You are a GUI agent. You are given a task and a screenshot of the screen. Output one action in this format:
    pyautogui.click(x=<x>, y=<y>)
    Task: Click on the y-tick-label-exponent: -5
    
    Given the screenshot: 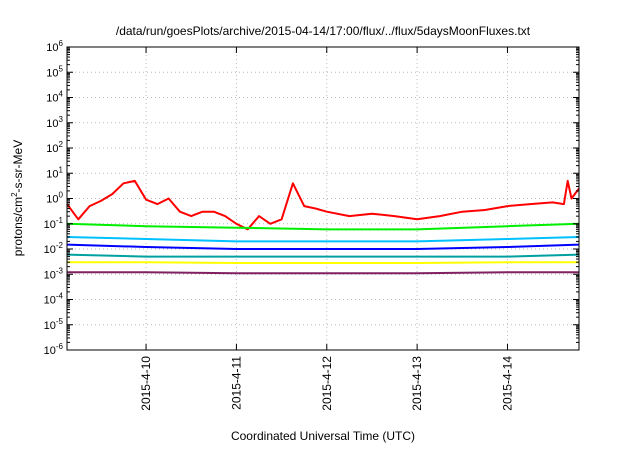 What is the action you would take?
    pyautogui.click(x=60, y=321)
    